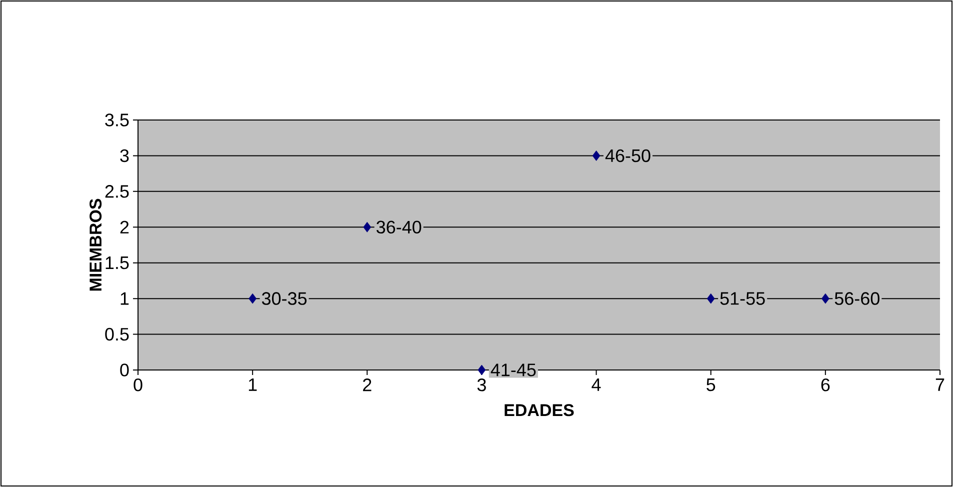 This screenshot has width=956, height=490. I want to click on x-tick-label: 5, so click(711, 385).